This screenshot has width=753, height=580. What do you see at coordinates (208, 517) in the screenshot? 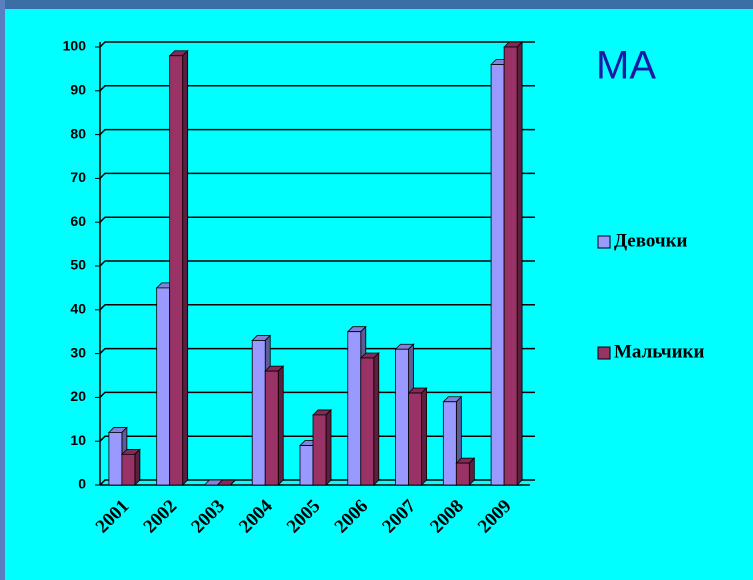
I see `x-tick-label: 2003` at bounding box center [208, 517].